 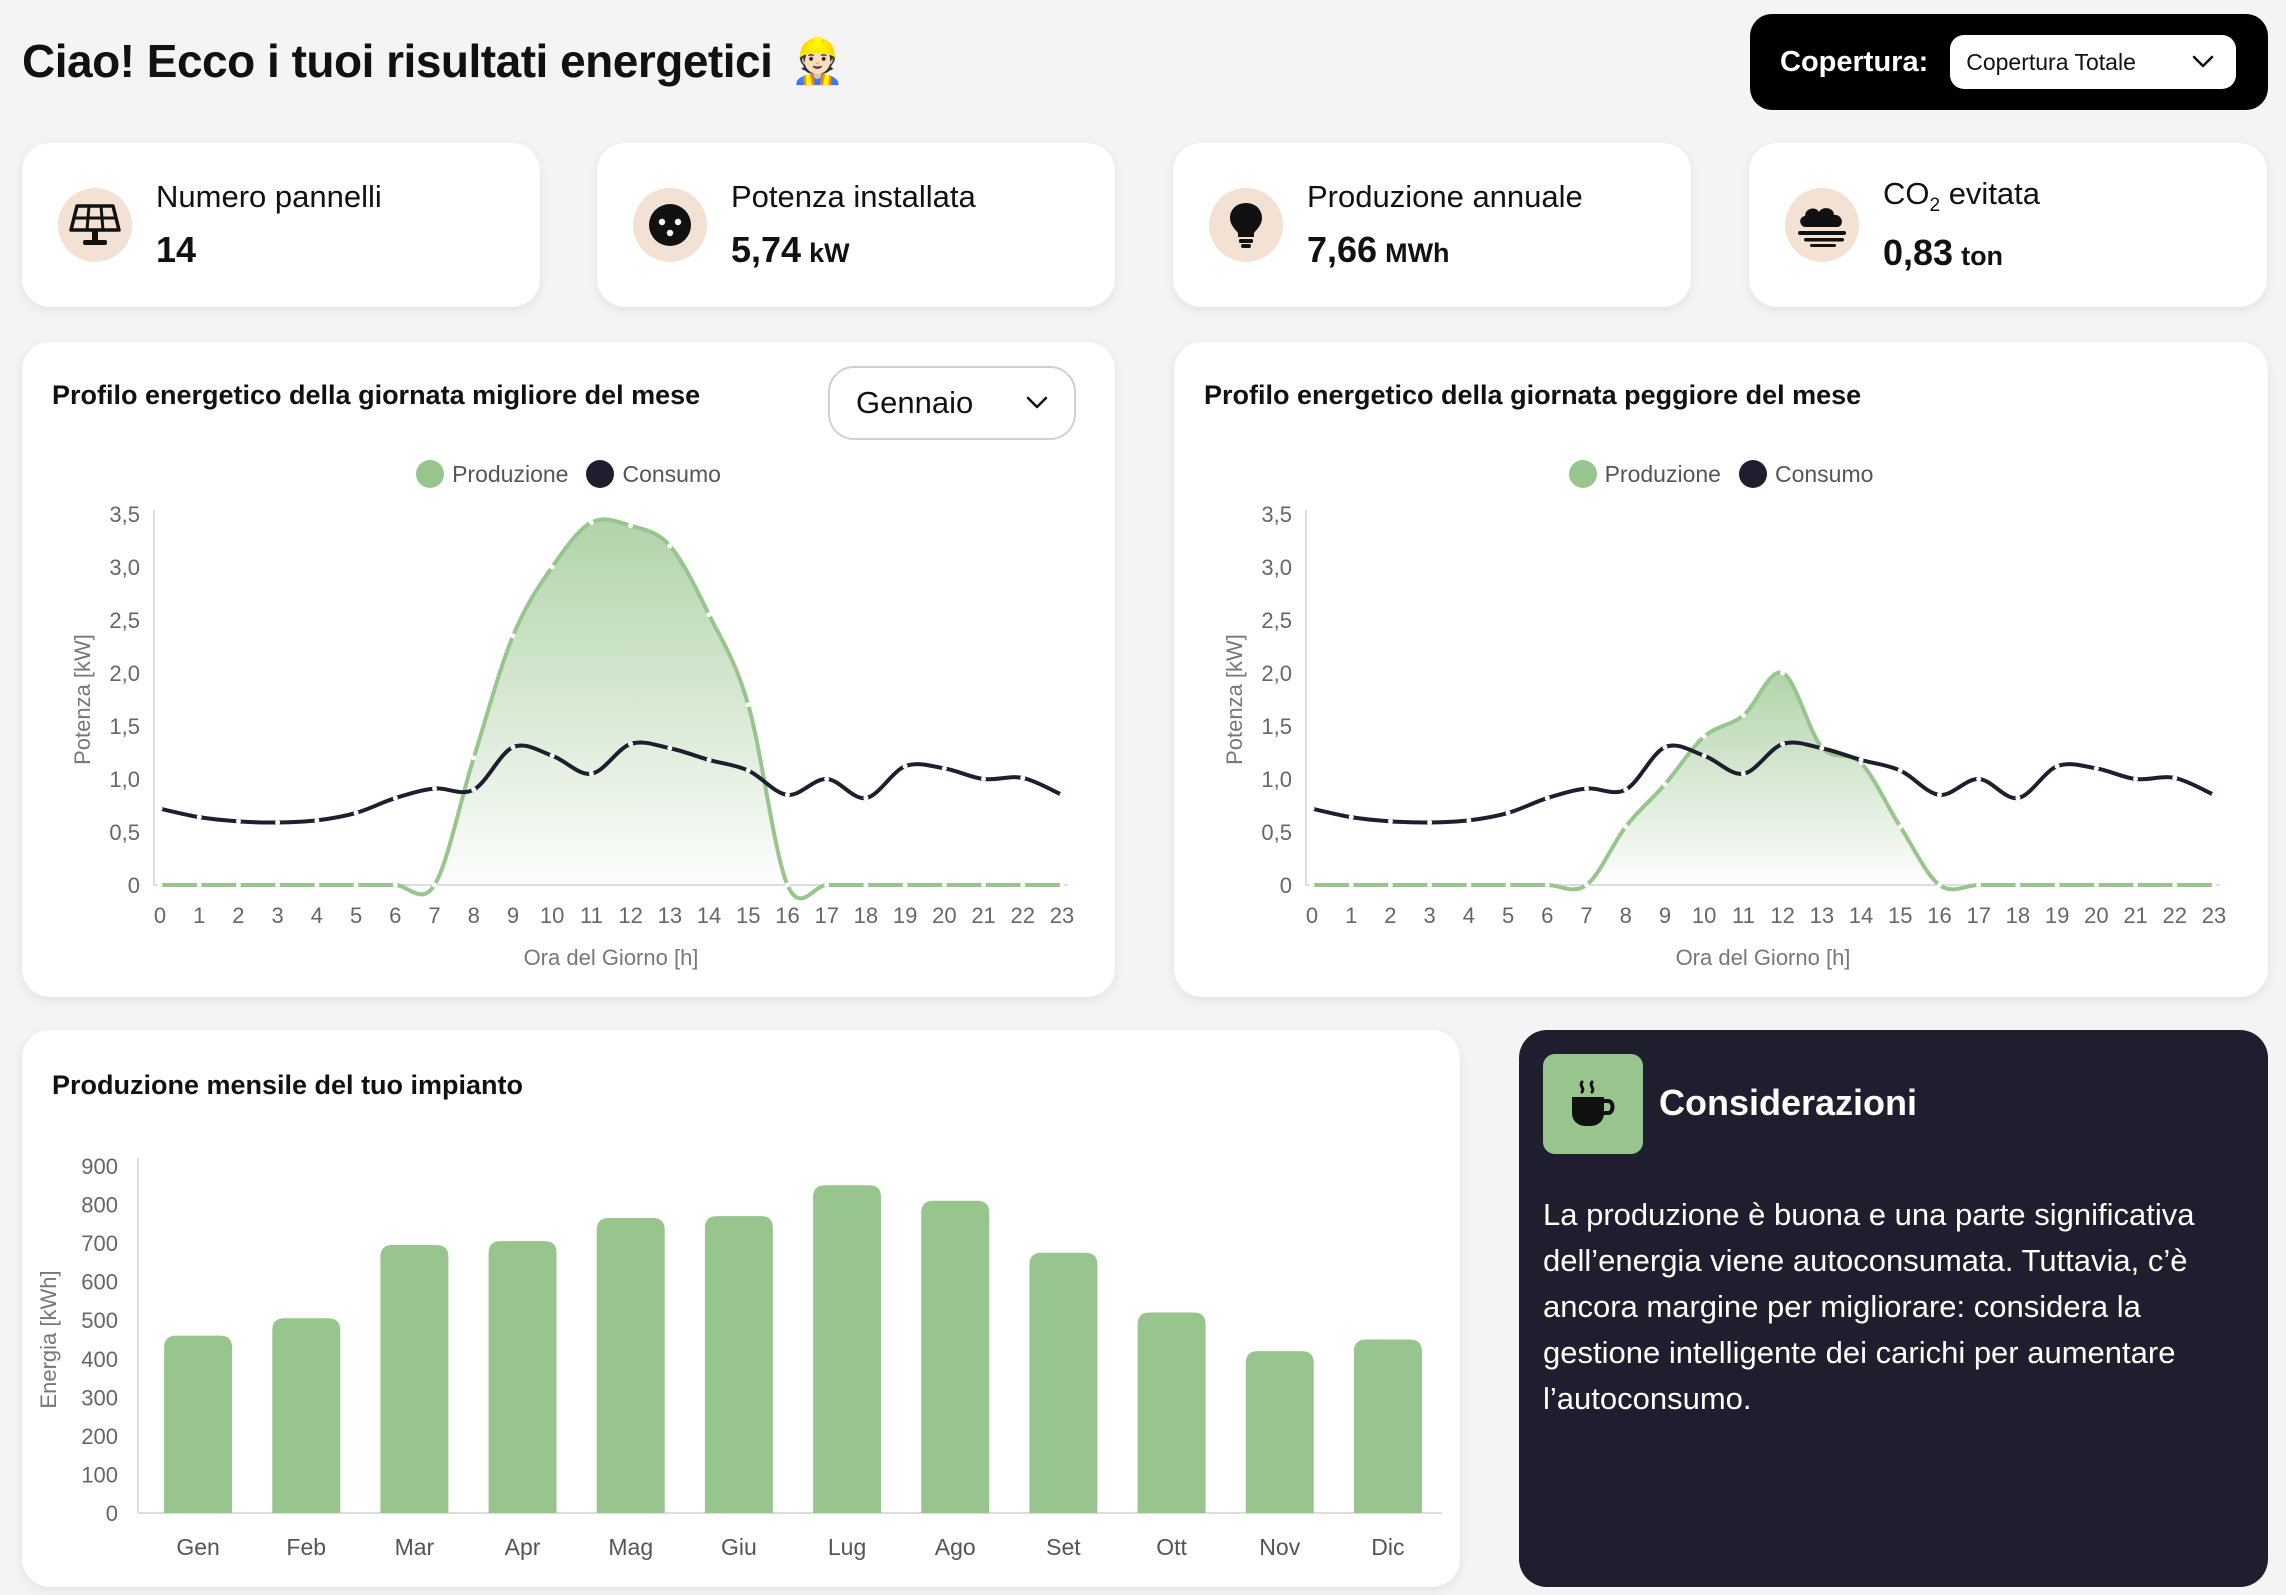 What do you see at coordinates (670, 915) in the screenshot?
I see `x-tick-label: 13` at bounding box center [670, 915].